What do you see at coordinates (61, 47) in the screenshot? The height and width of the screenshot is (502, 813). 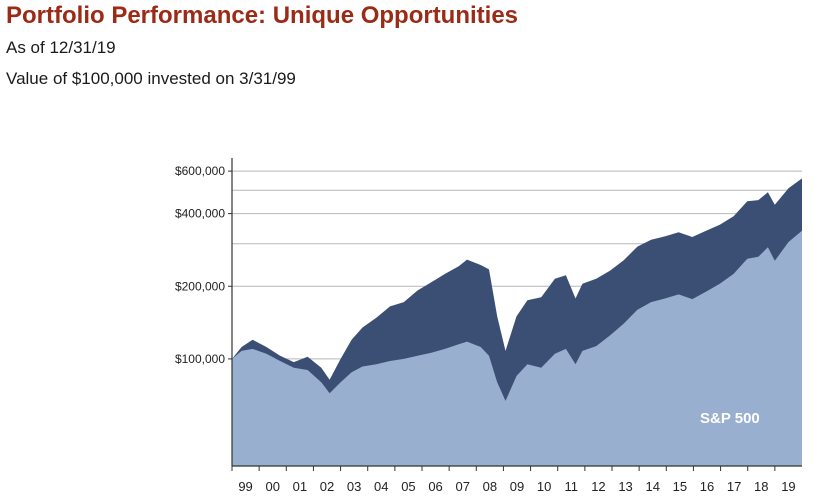 I see `as-of-date: As of 12/31/19` at bounding box center [61, 47].